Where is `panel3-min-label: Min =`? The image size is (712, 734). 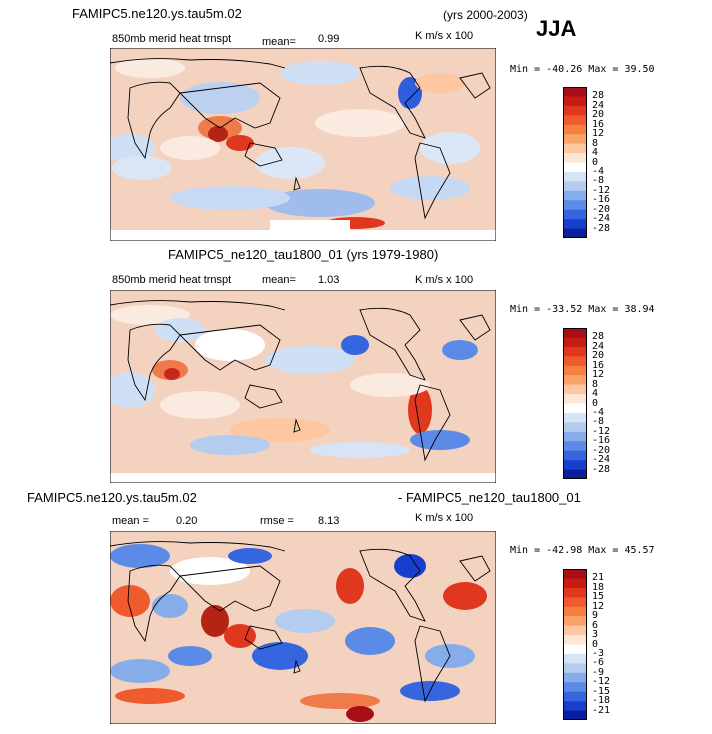
panel3-min-label: Min = is located at coordinates (525, 550).